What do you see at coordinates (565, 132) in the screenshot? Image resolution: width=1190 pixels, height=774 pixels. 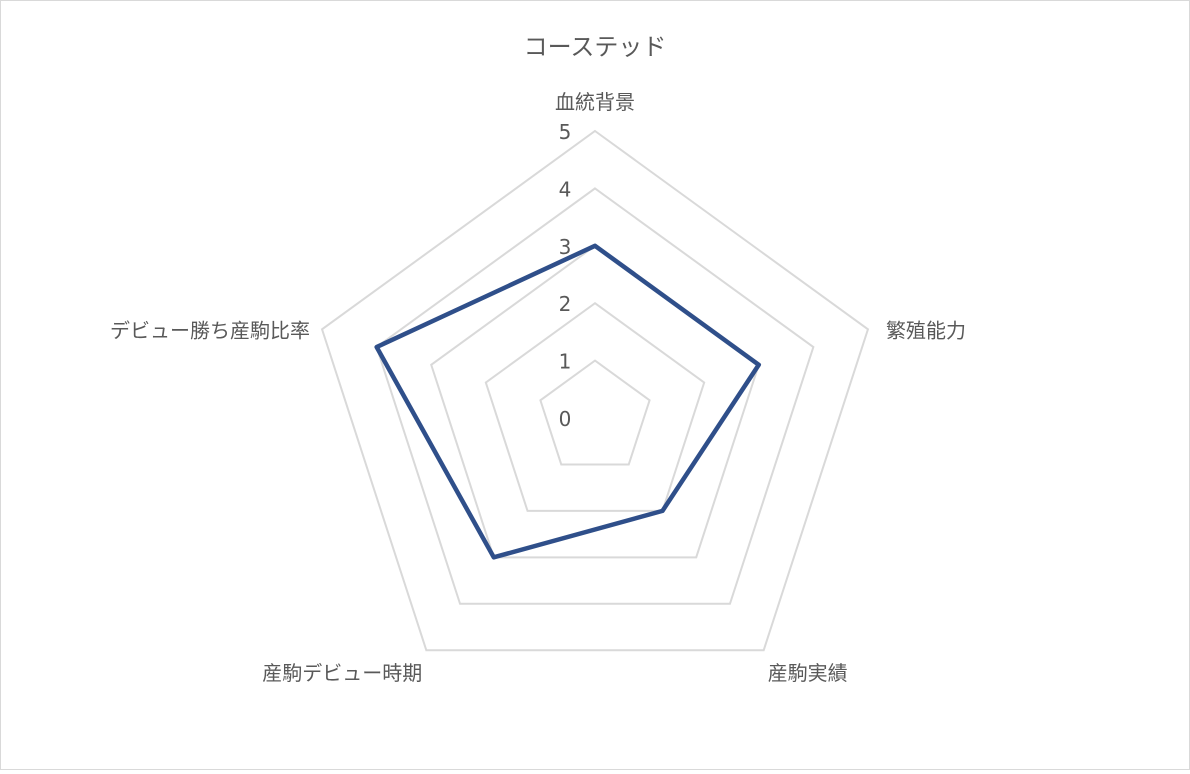 I see `tick-label-5: 5` at bounding box center [565, 132].